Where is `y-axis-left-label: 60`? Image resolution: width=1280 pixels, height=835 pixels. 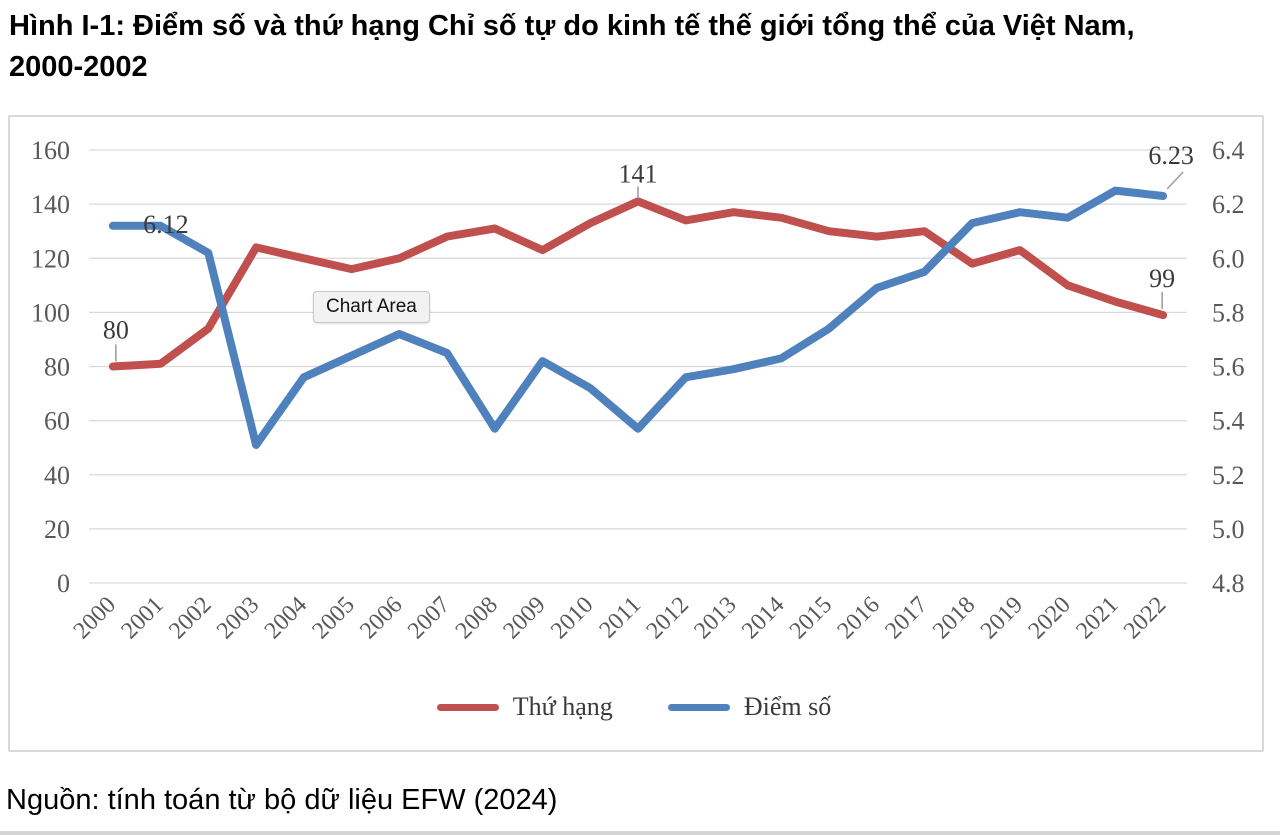 y-axis-left-label: 60 is located at coordinates (57, 421).